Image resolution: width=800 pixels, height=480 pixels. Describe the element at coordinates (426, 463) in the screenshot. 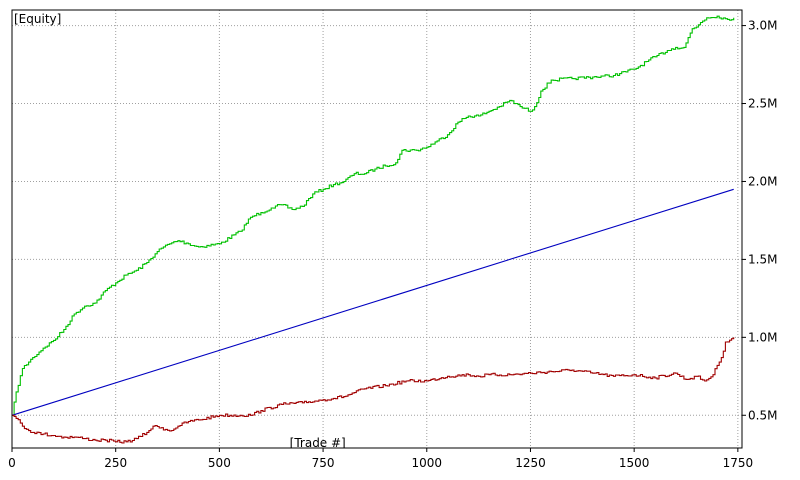

I see `x-tick-label: 1000` at that location.